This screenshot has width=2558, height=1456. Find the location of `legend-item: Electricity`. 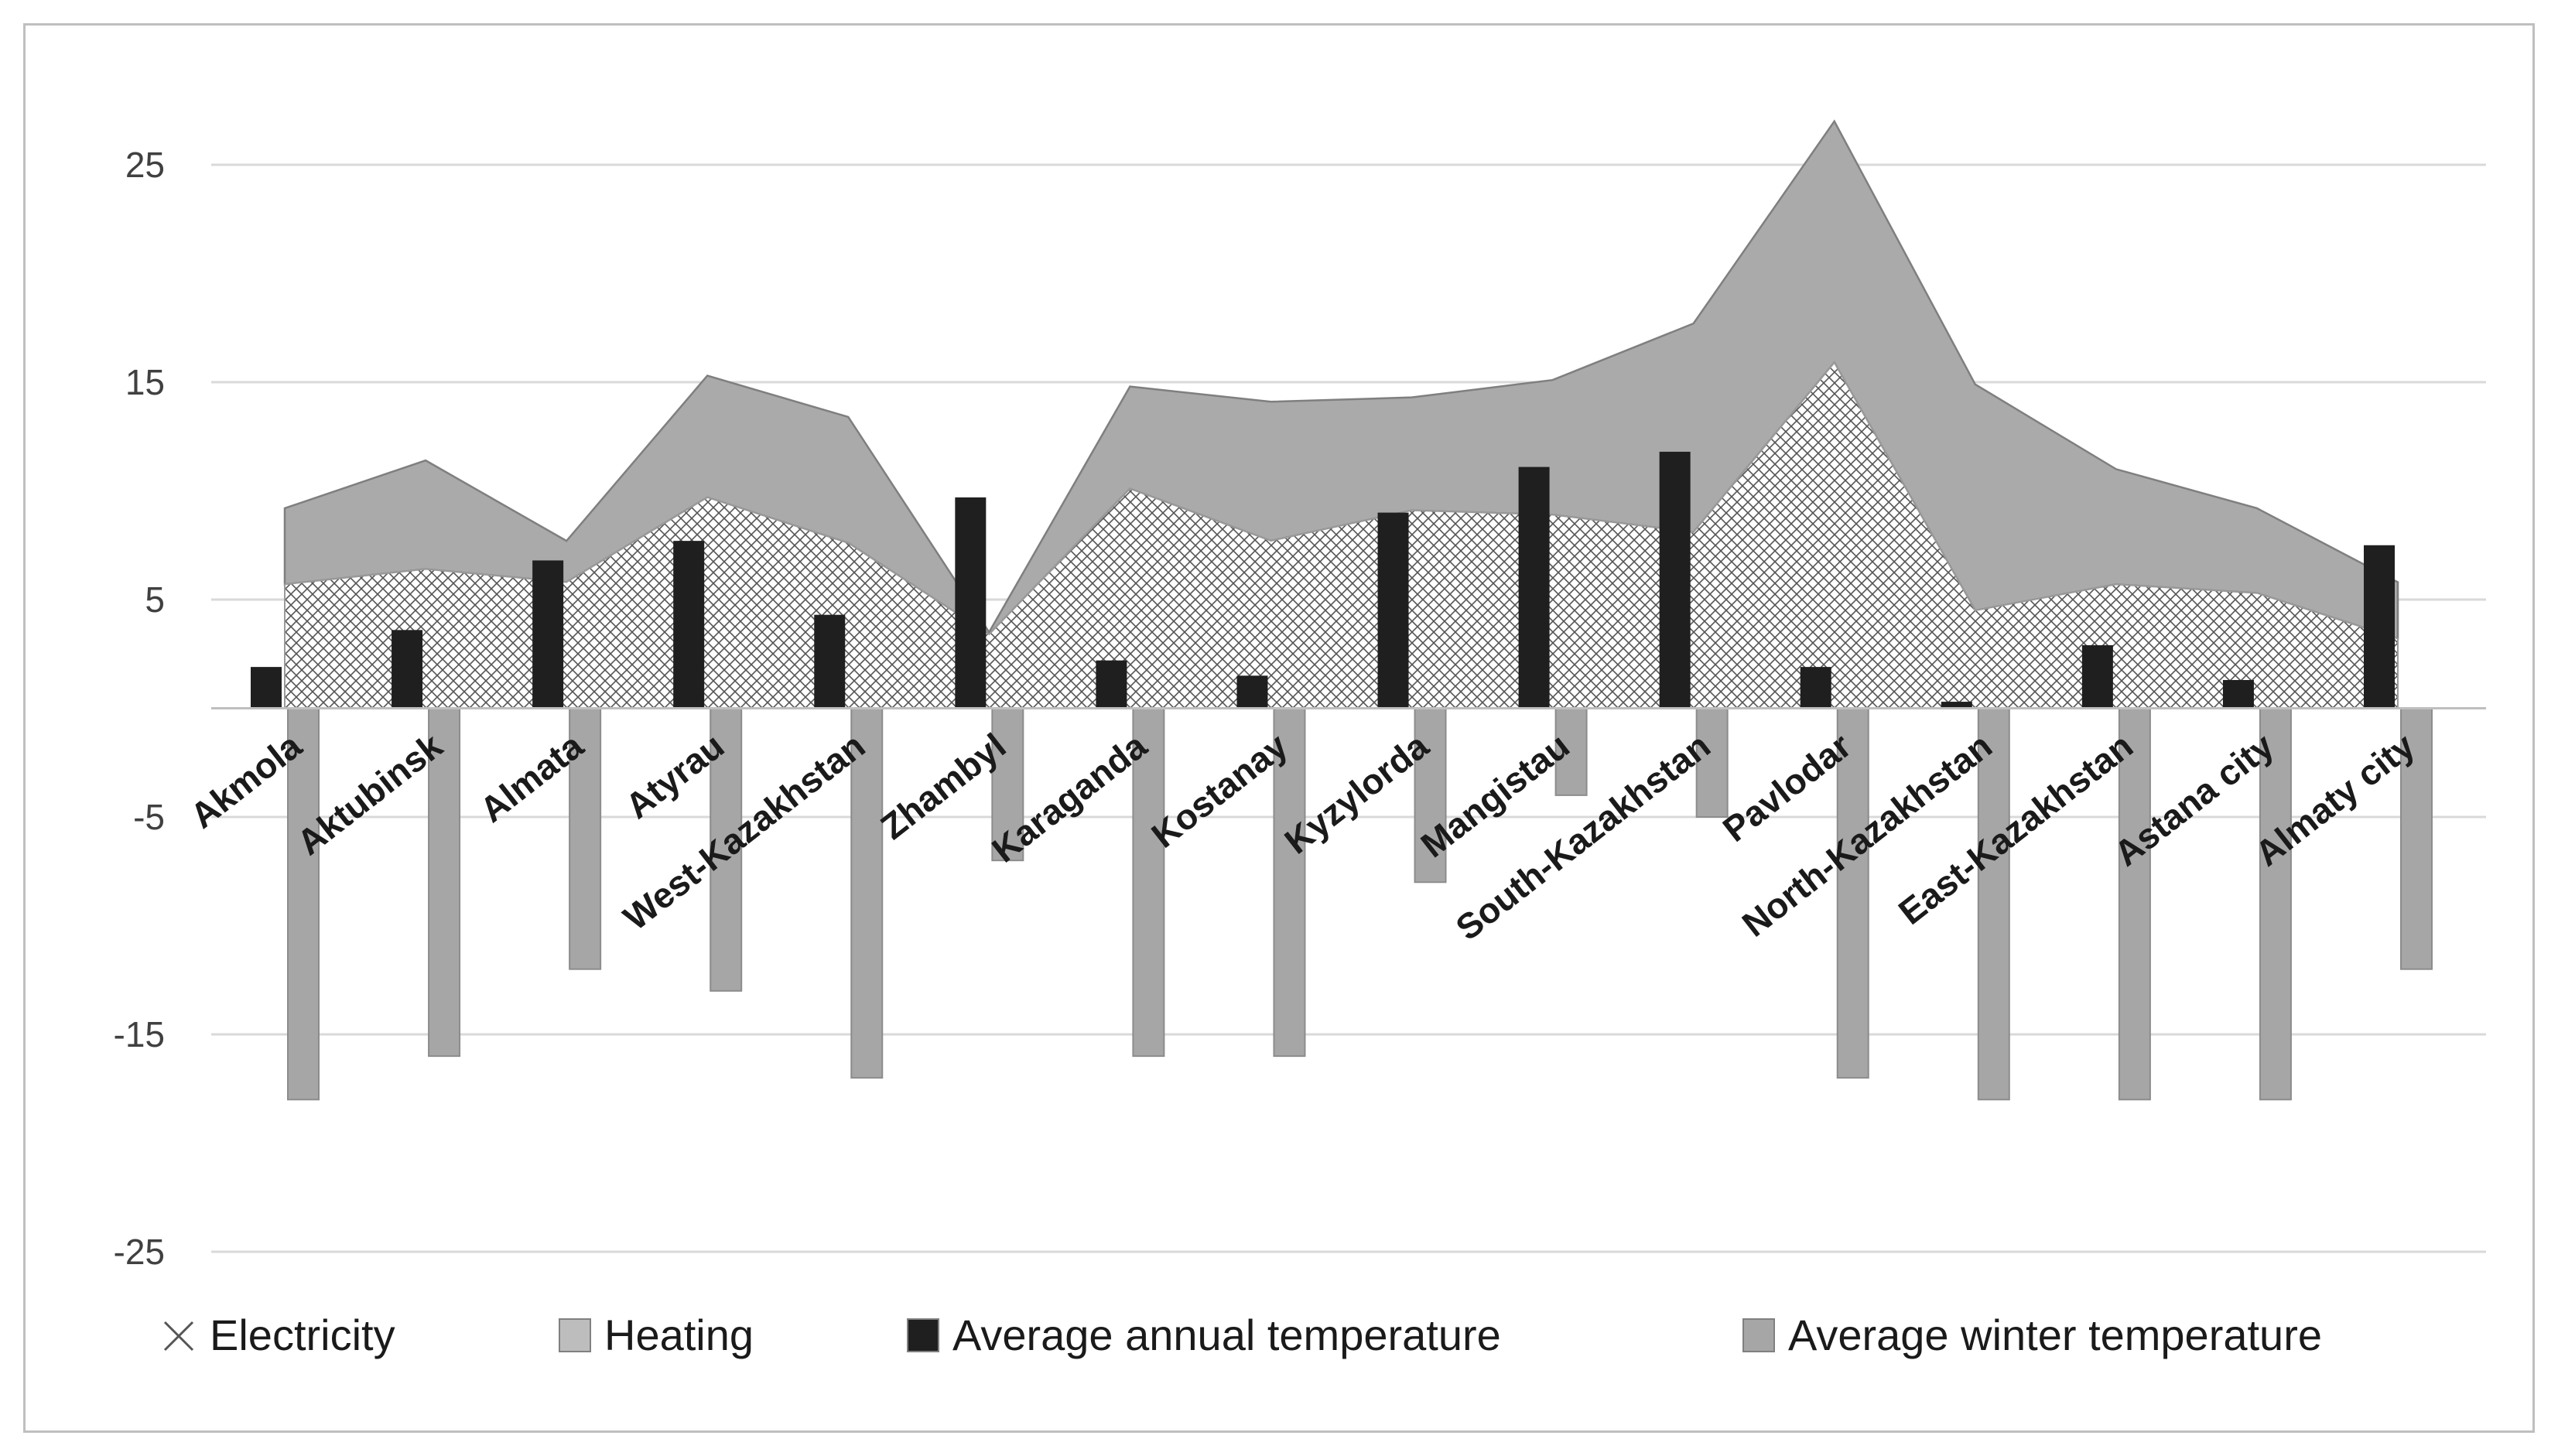

legend-item: Electricity is located at coordinates (279, 1335).